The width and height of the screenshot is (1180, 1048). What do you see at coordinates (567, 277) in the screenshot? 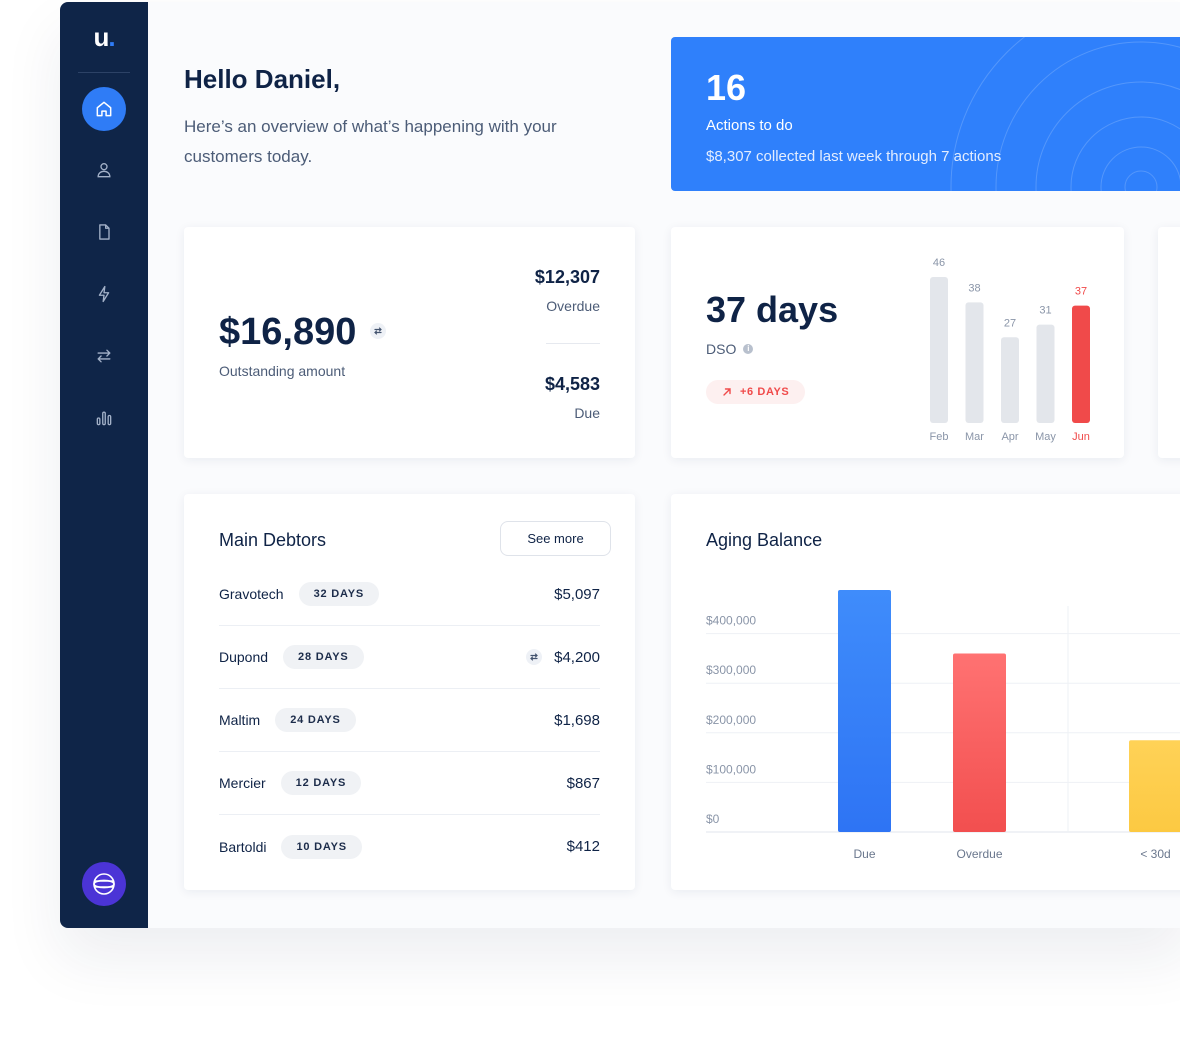
I see `overdue-value: $12,307` at bounding box center [567, 277].